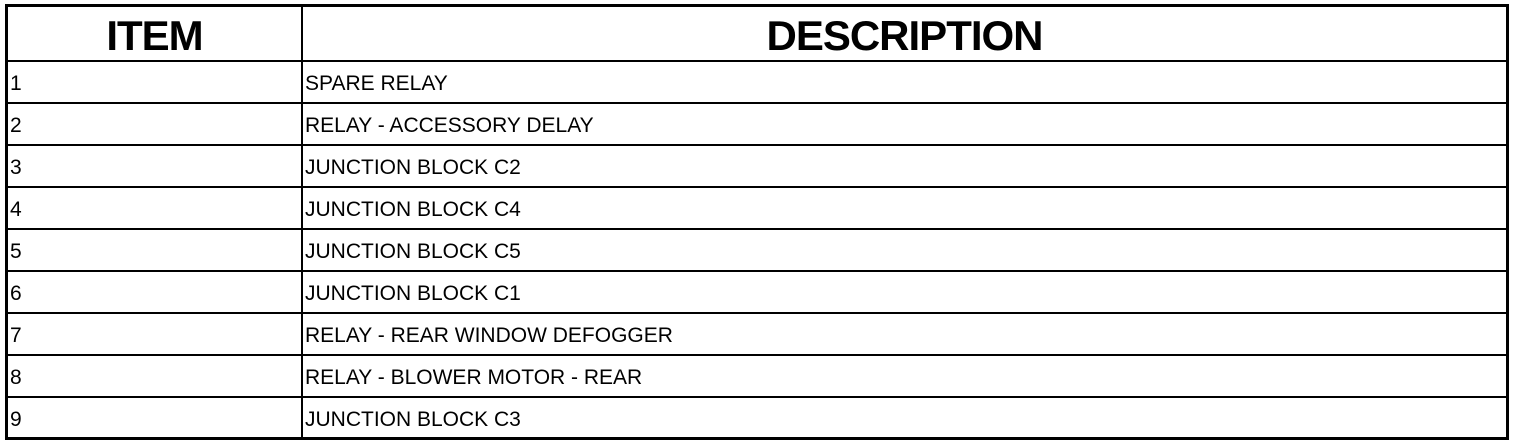  Describe the element at coordinates (757, 249) in the screenshot. I see `table-row: 5 JUNCTION BLOCK C5` at that location.